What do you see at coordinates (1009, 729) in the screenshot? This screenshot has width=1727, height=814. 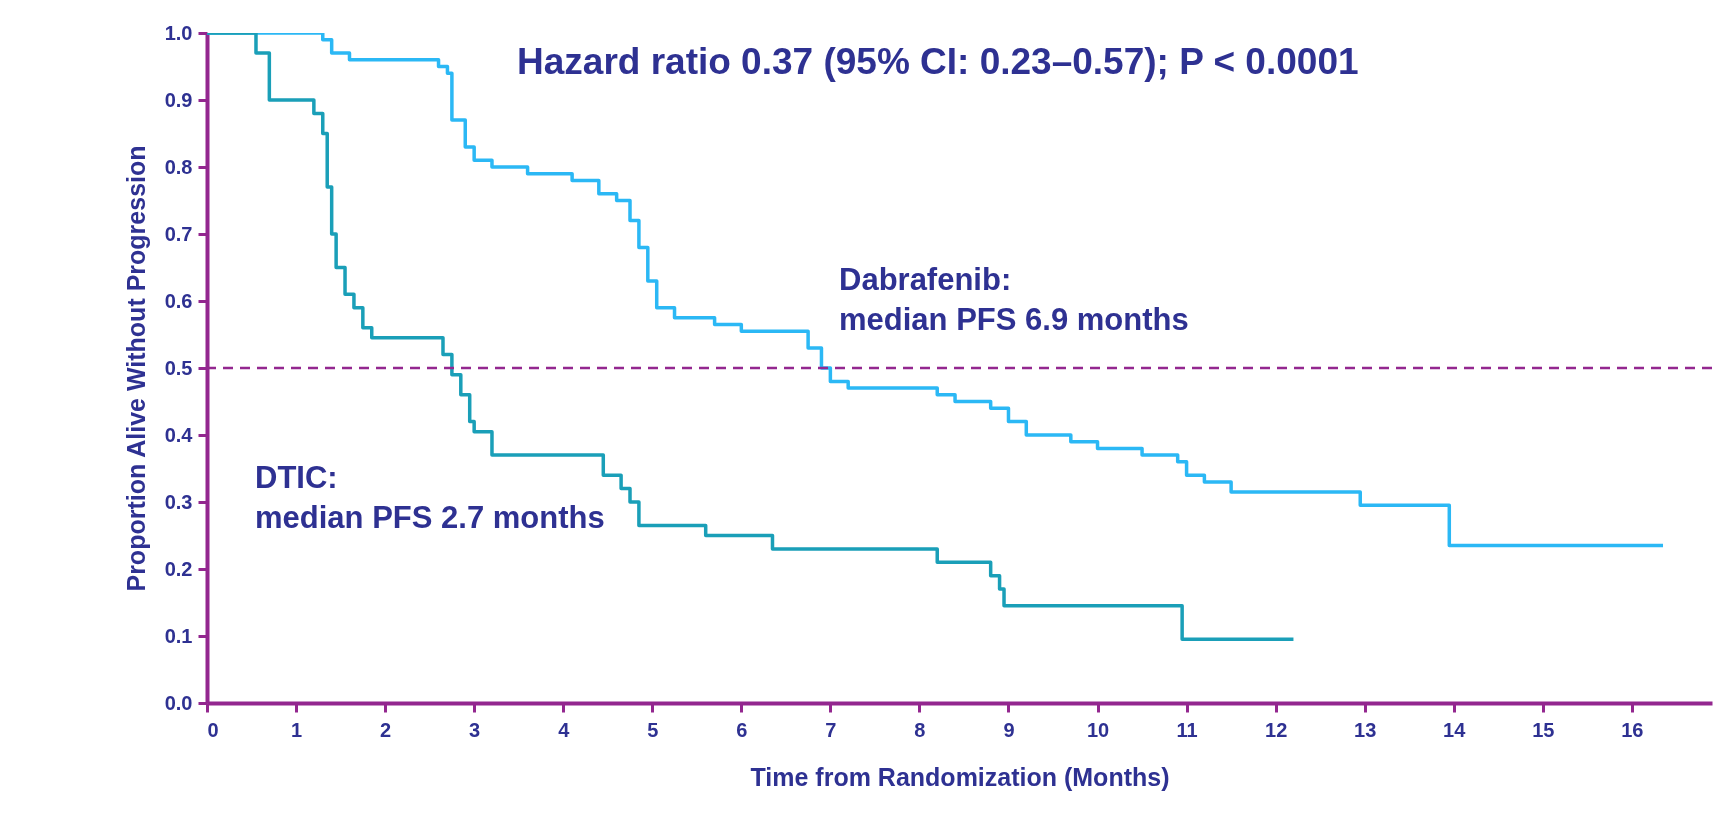 I see `x-tick-label: 9` at bounding box center [1009, 729].